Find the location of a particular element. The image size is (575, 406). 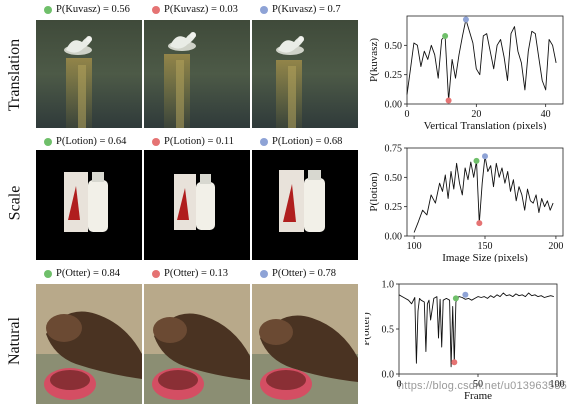

x-axis-label: Frame is located at coordinates (478, 396).